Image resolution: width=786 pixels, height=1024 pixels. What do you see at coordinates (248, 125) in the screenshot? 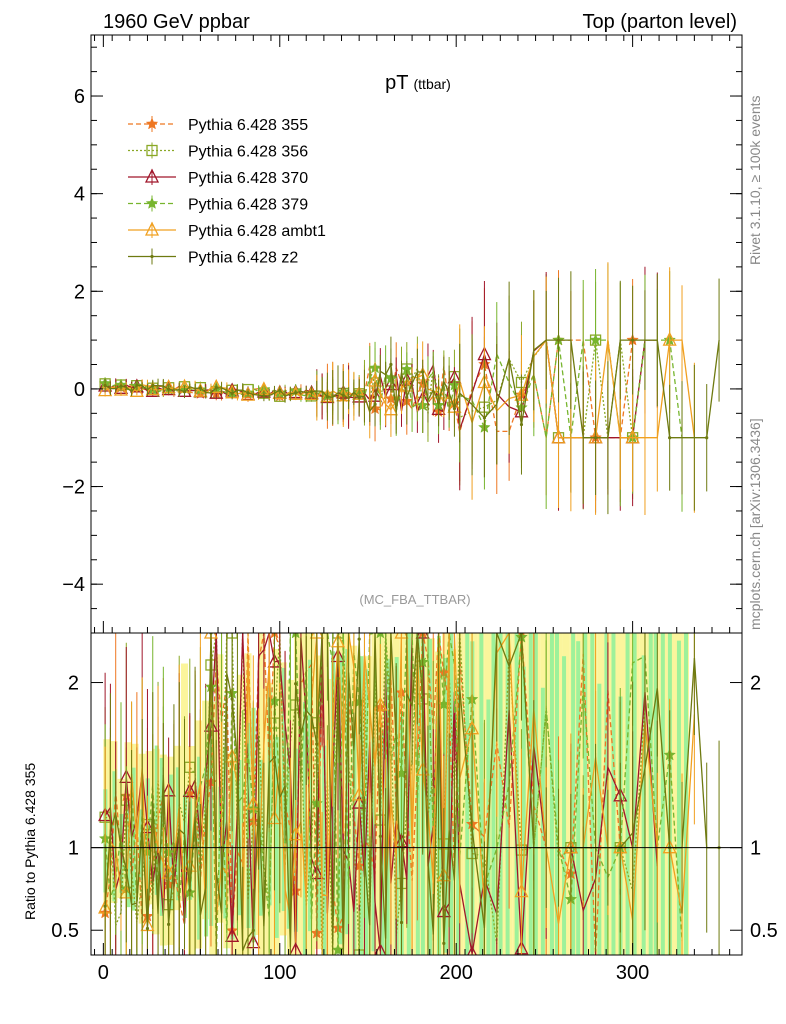
I see `legend-label: Pythia 6.428 355` at bounding box center [248, 125].